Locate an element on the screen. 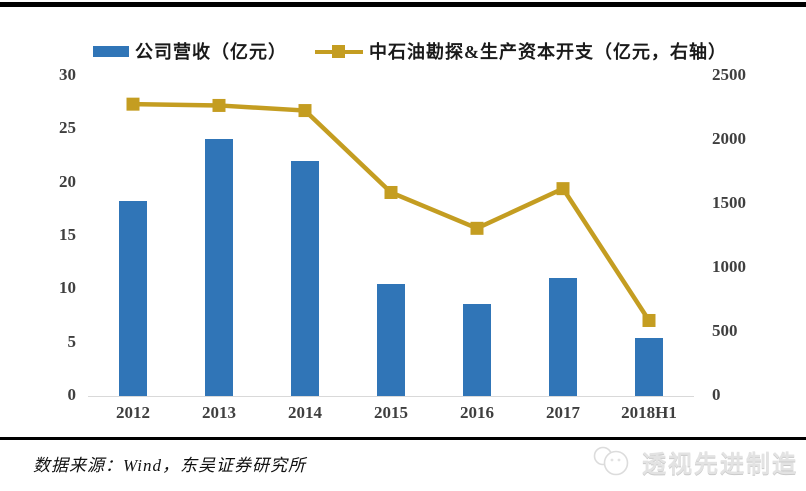 The height and width of the screenshot is (491, 806). source-note: 数据来源：Wind，东吴证券研究所 is located at coordinates (169, 465).